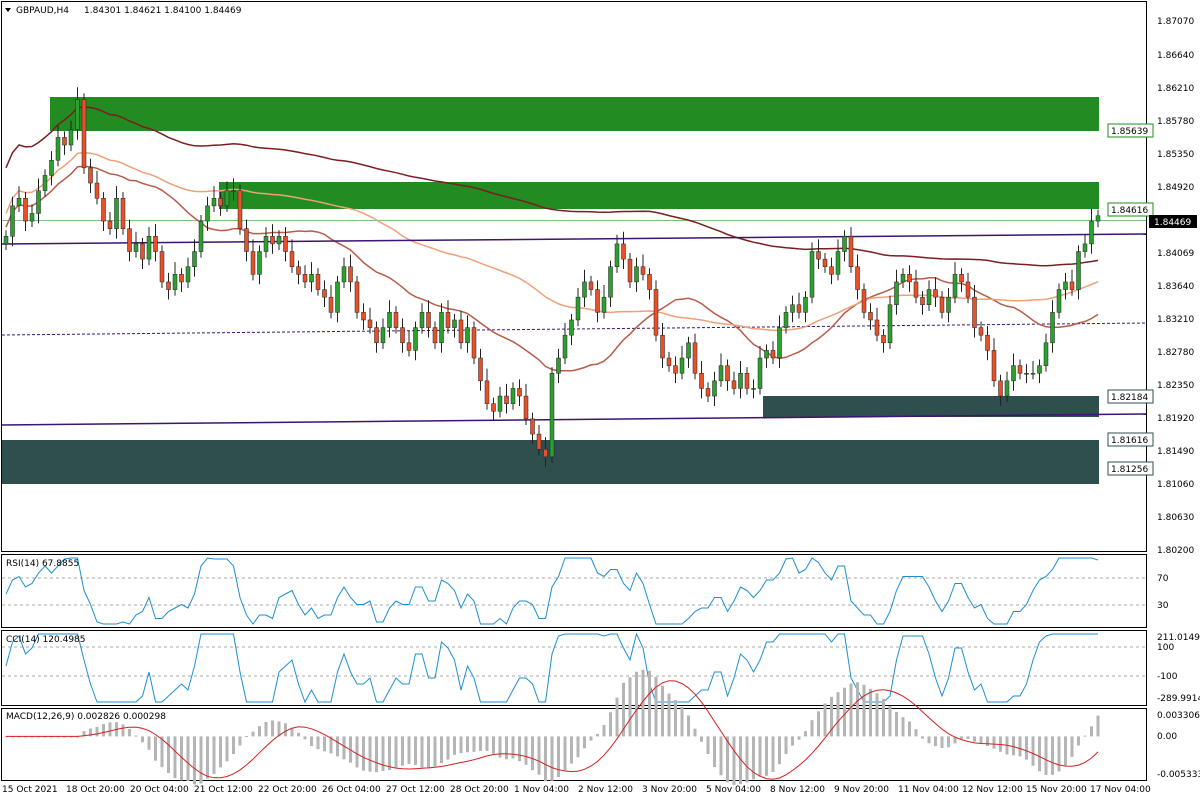 The width and height of the screenshot is (1200, 804). I want to click on macd-tick: 0.00, so click(1167, 737).